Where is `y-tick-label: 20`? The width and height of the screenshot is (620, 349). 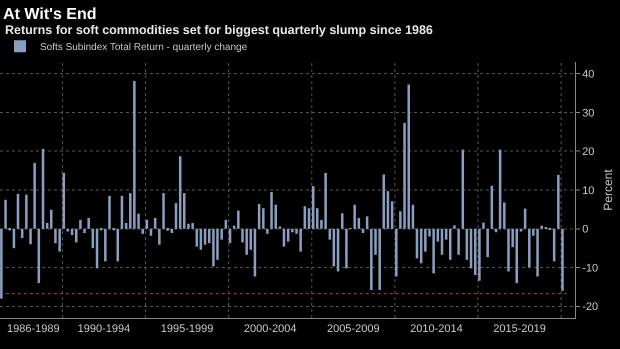 y-tick-label: 20 is located at coordinates (588, 152).